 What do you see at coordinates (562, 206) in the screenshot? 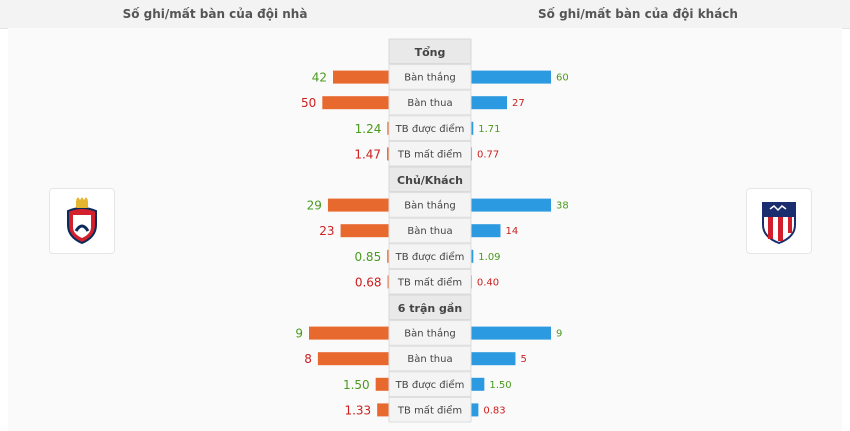
I see `away-value-label: 38` at bounding box center [562, 206].